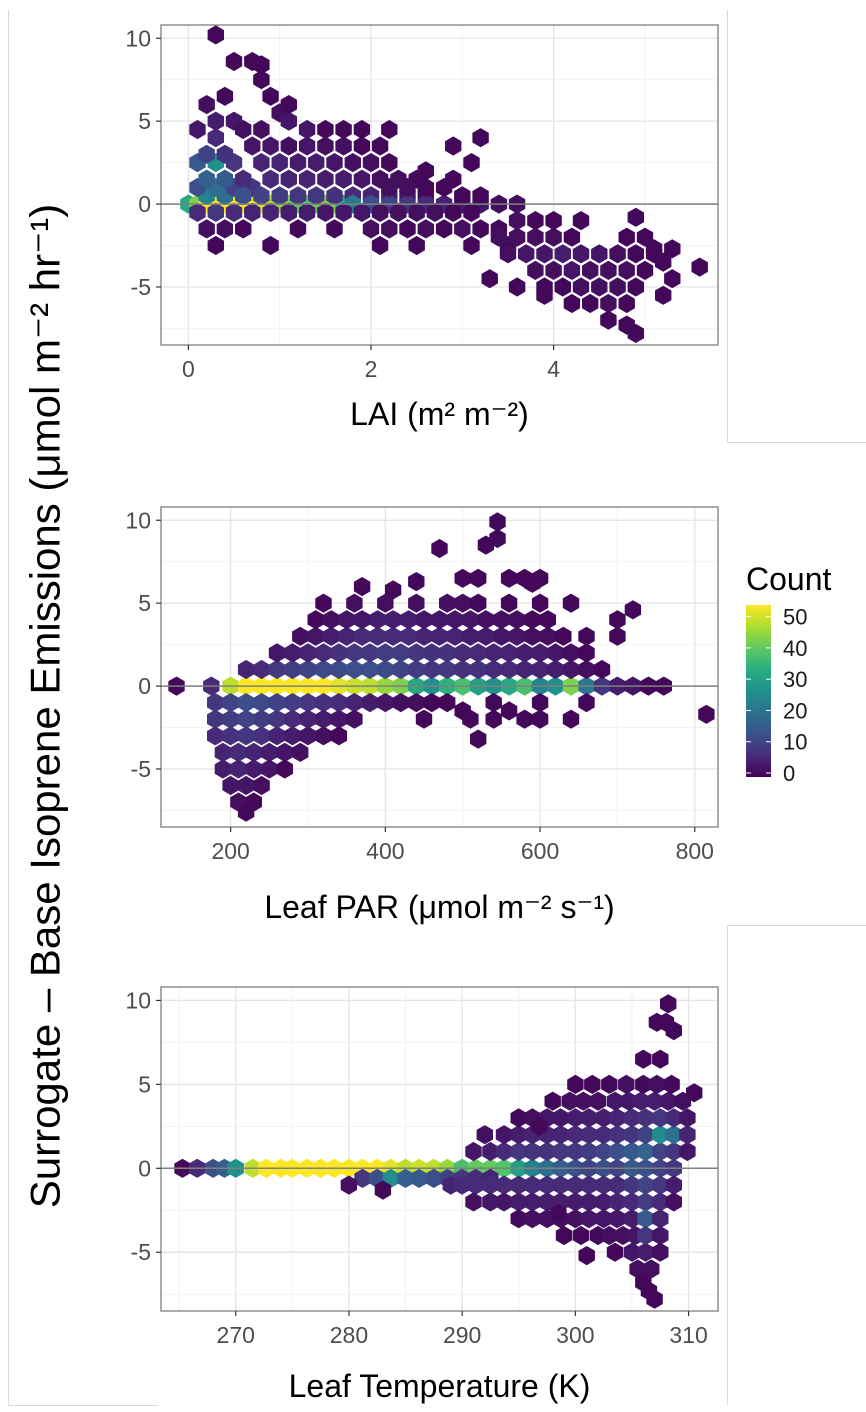 The image size is (866, 1412). What do you see at coordinates (83, 1405) in the screenshot?
I see `frame-line-bottom` at bounding box center [83, 1405].